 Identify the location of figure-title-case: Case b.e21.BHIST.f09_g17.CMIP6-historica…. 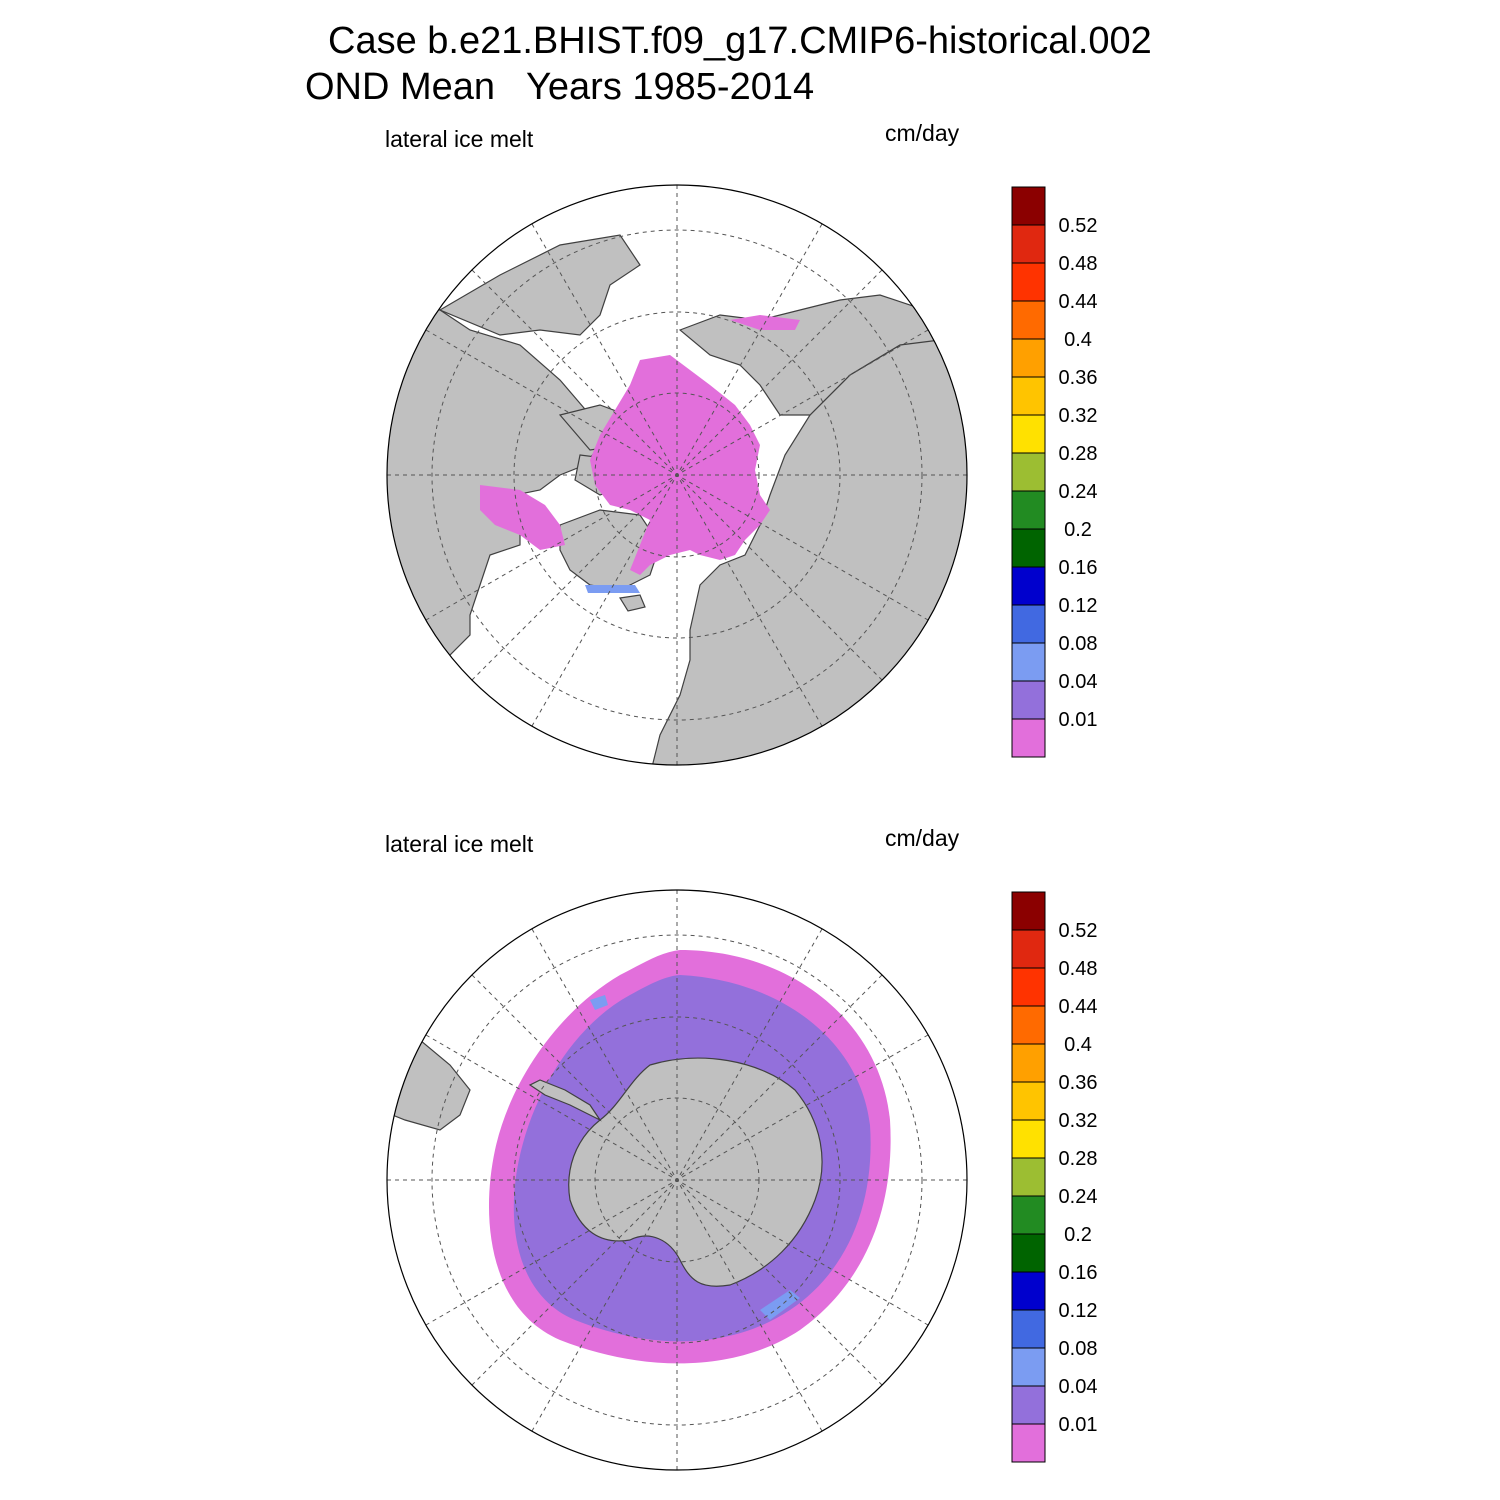
(740, 41).